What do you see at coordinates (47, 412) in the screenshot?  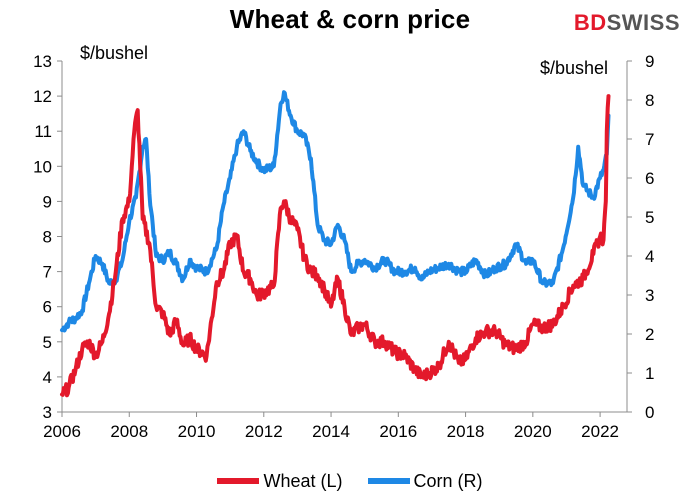 I see `left-tick-label: 3` at bounding box center [47, 412].